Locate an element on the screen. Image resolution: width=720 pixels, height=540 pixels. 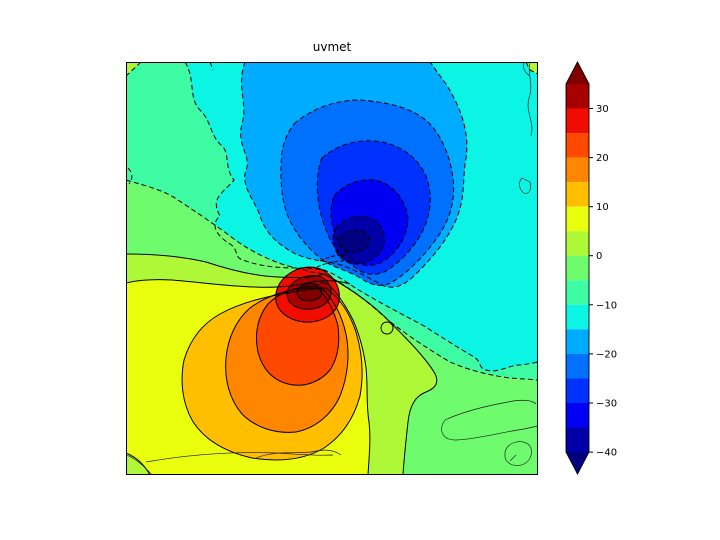
colorbar-over-arrow is located at coordinates (577, 73).